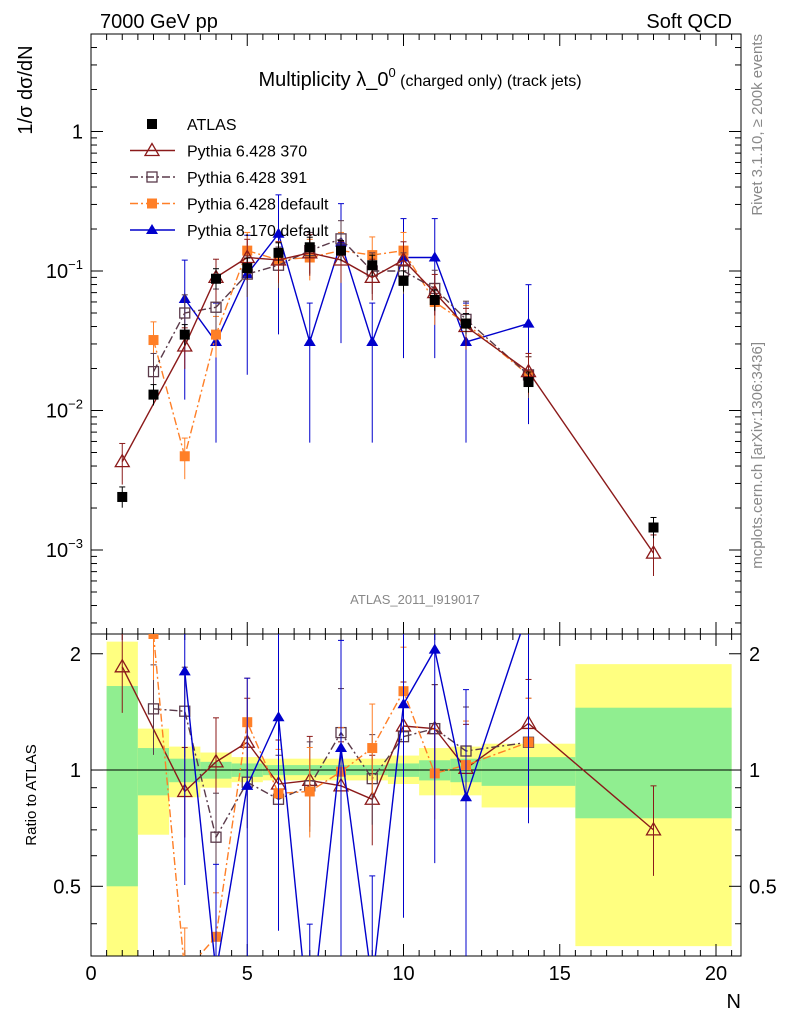 Image resolution: width=786 pixels, height=1024 pixels. What do you see at coordinates (415, 599) in the screenshot?
I see `analysis-id-label: ATLAS_2011_I919017` at bounding box center [415, 599].